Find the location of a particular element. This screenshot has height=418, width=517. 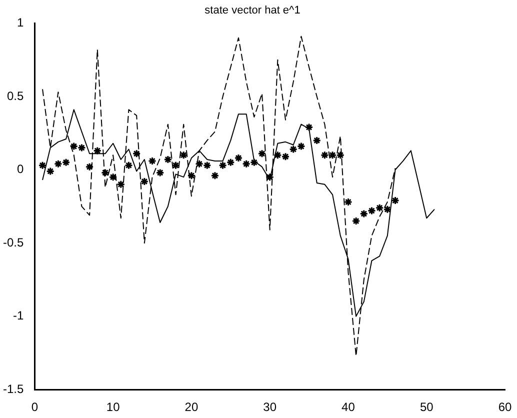

y-tick-label: 0 is located at coordinates (20, 169).